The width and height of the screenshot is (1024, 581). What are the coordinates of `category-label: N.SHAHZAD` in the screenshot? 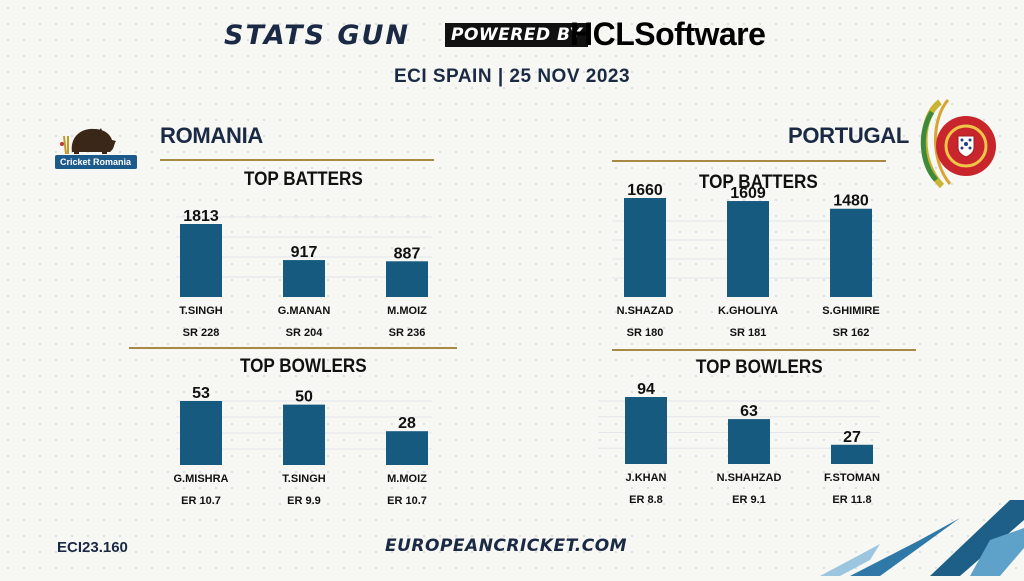 It's located at (749, 478).